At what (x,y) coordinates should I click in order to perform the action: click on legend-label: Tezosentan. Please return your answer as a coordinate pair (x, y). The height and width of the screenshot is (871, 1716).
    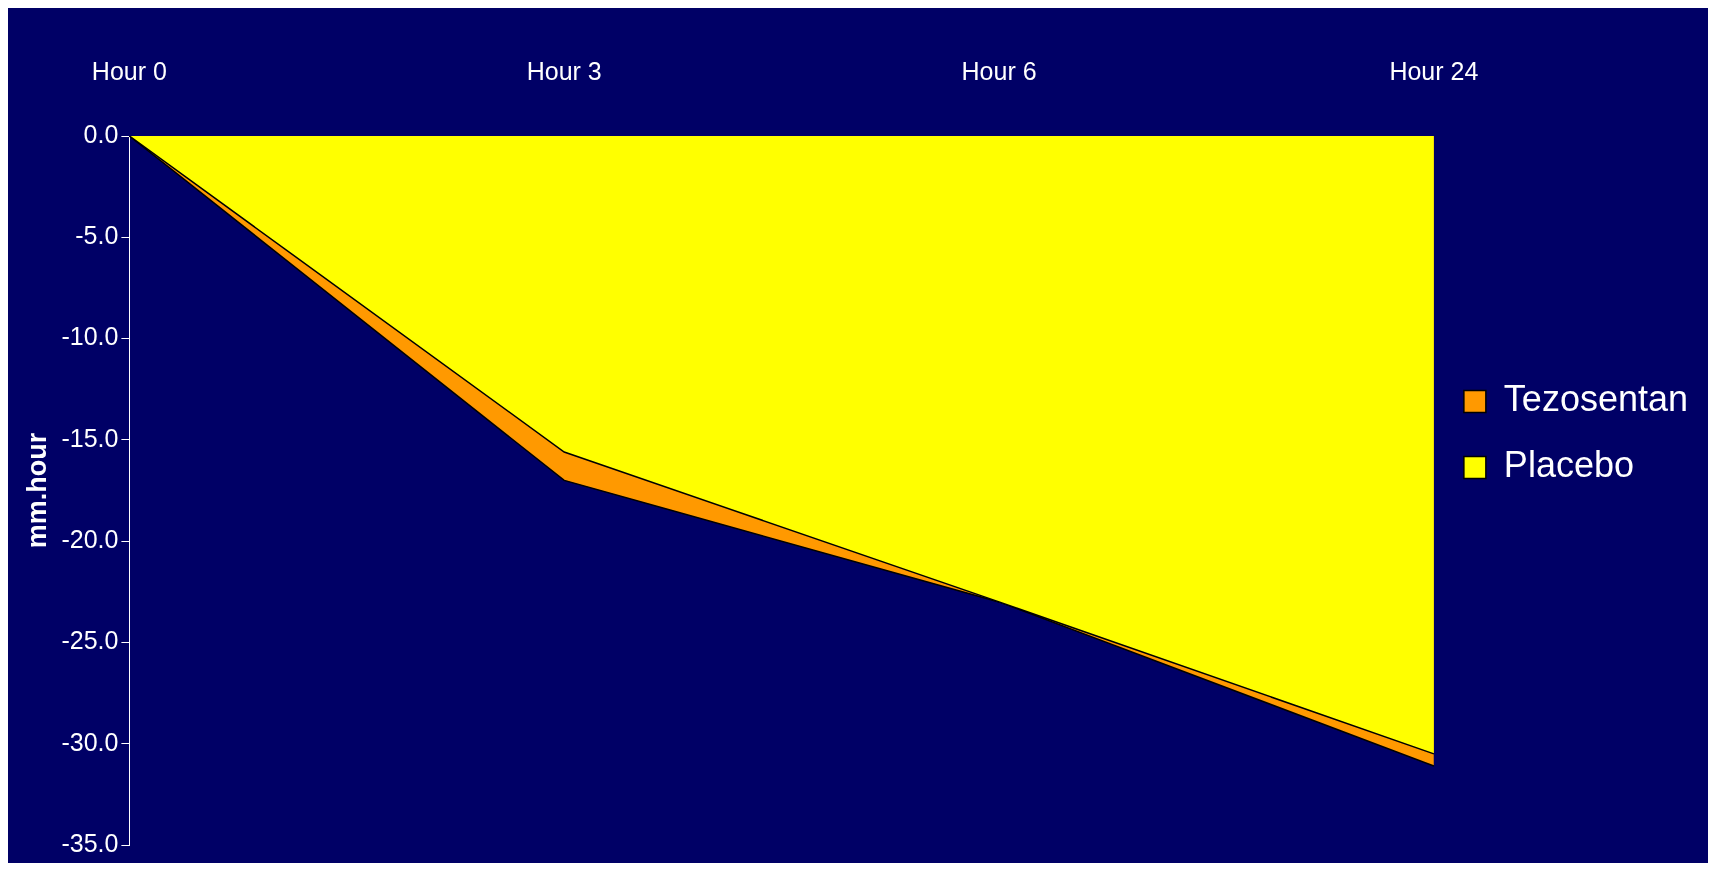
    Looking at the image, I should click on (1596, 399).